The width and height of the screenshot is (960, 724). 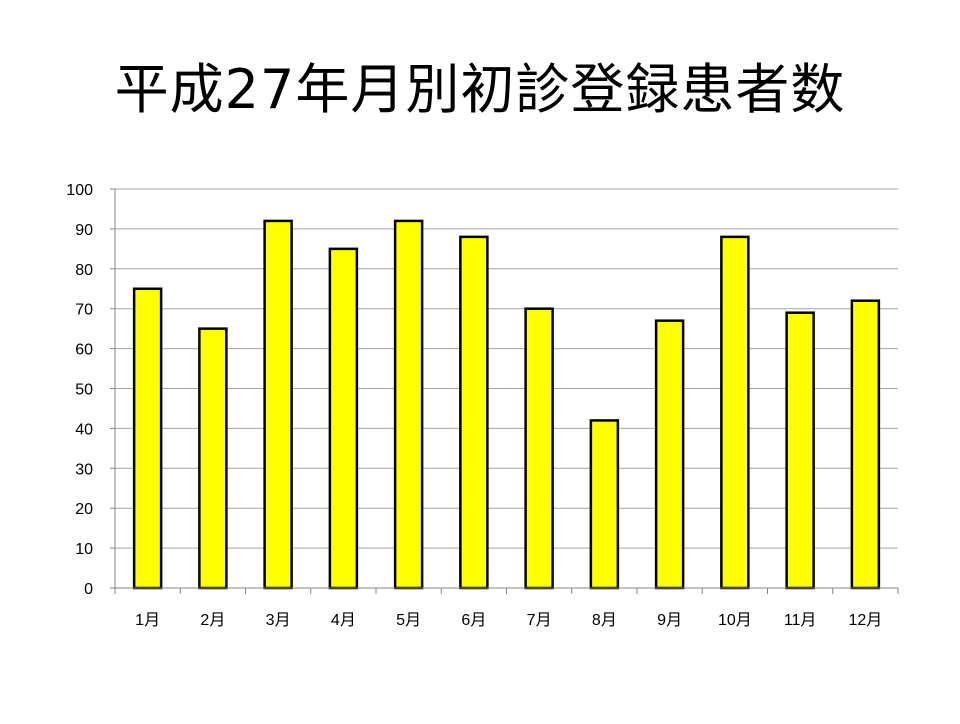 What do you see at coordinates (212, 620) in the screenshot?
I see `x-tick-label: 2月` at bounding box center [212, 620].